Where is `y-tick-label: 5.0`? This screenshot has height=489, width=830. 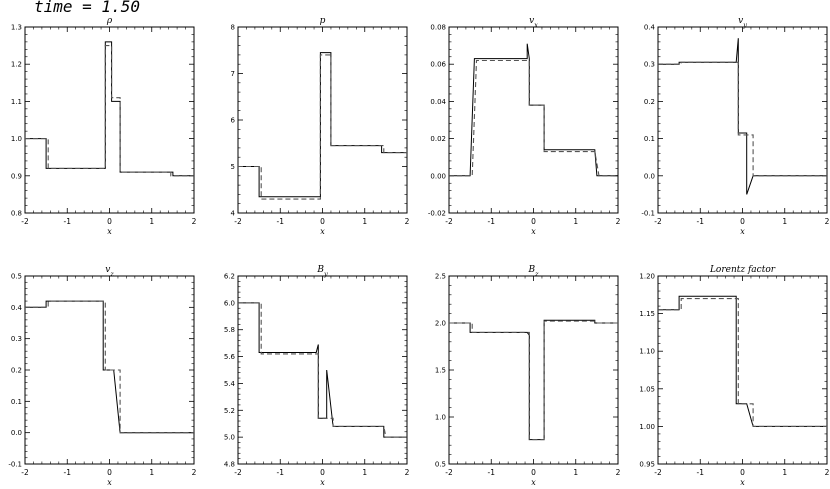
y-tick-label: 5.0 is located at coordinates (229, 438).